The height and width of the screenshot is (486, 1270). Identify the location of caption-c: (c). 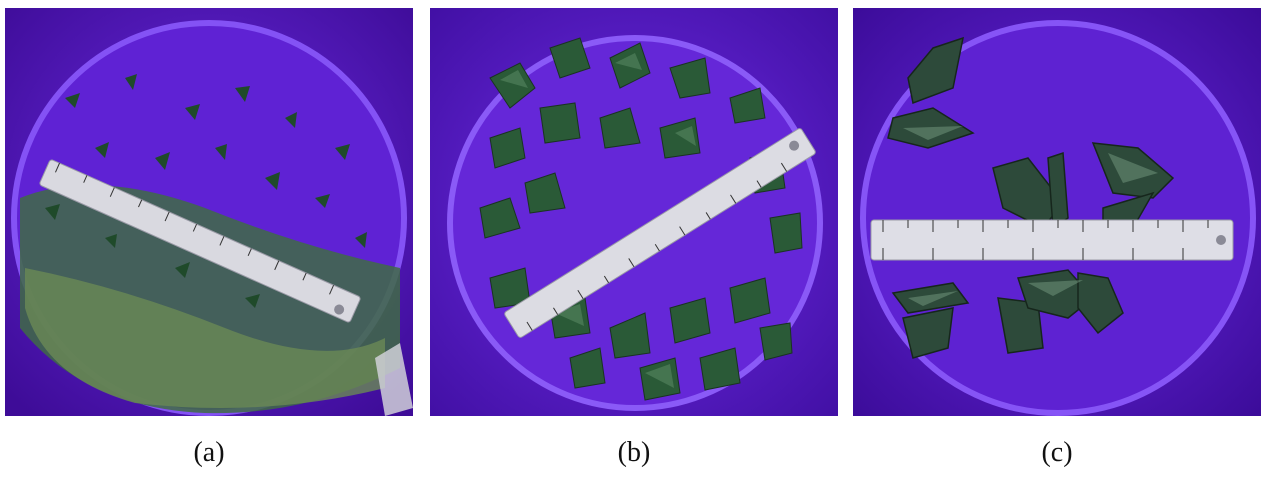
(1057, 452).